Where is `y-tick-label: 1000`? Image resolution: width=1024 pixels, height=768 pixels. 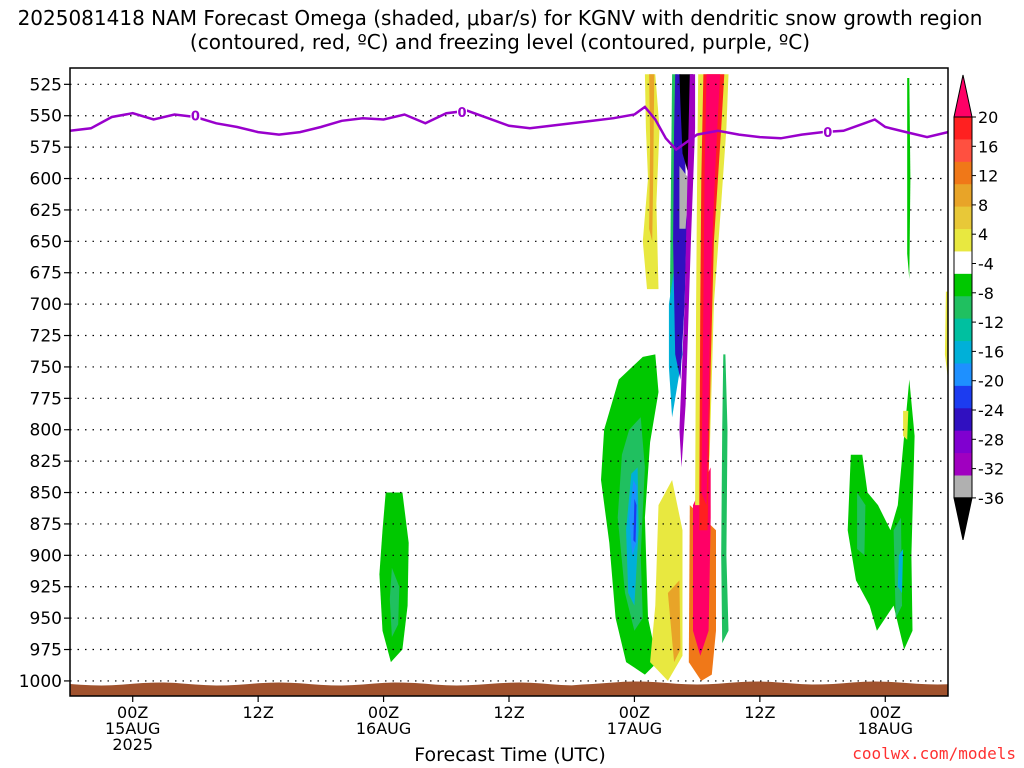
y-tick-label: 1000 is located at coordinates (40, 682).